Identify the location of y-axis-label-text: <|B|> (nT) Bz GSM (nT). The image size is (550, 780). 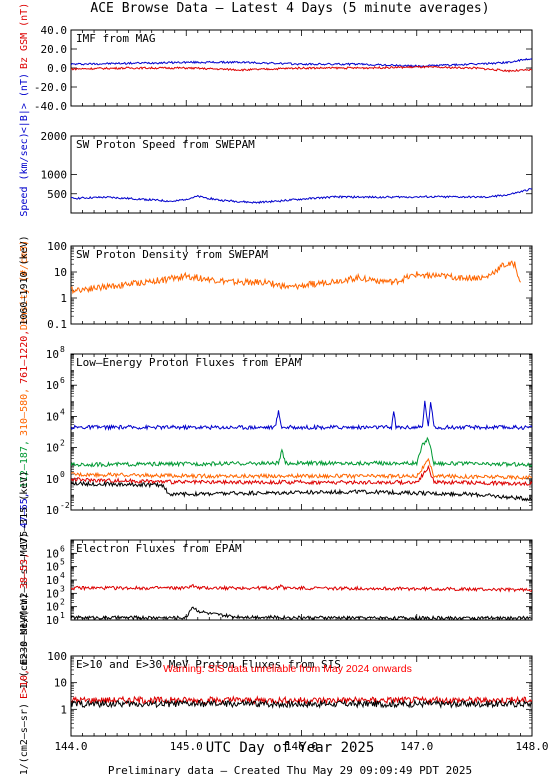
(24, 68).